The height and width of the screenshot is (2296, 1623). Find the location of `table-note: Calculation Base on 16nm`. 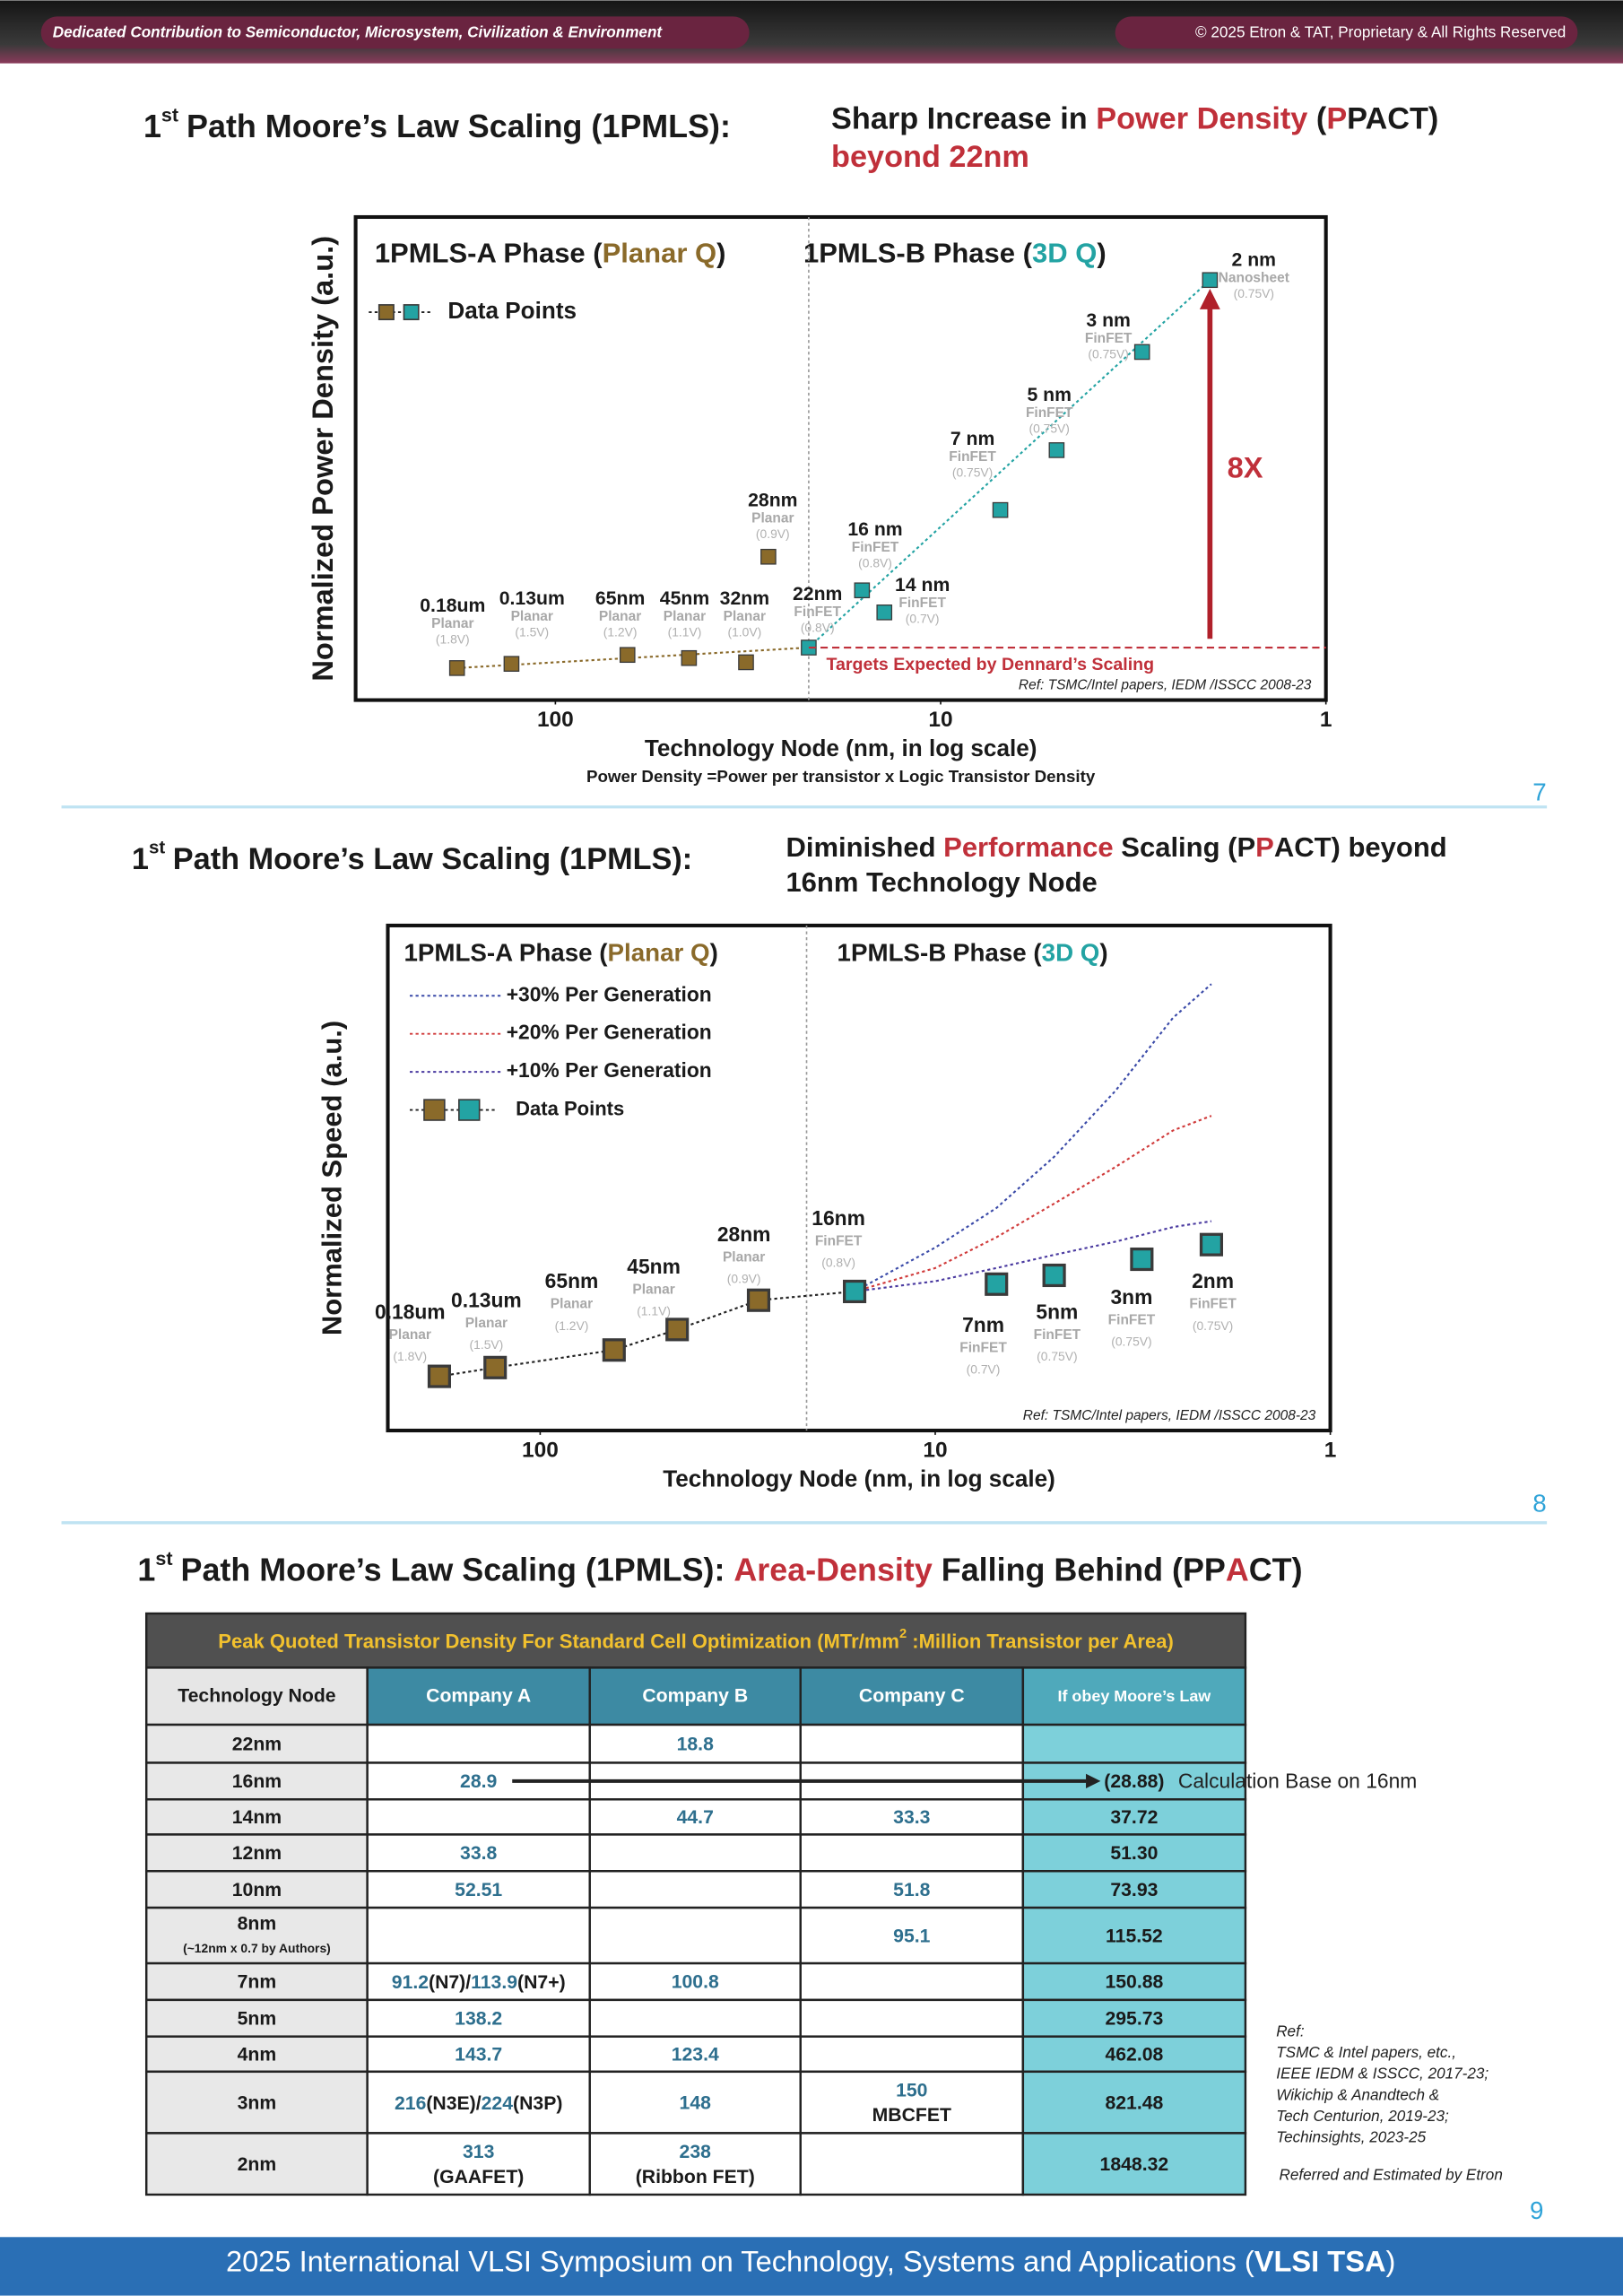

table-note: Calculation Base on 16nm is located at coordinates (1298, 1781).